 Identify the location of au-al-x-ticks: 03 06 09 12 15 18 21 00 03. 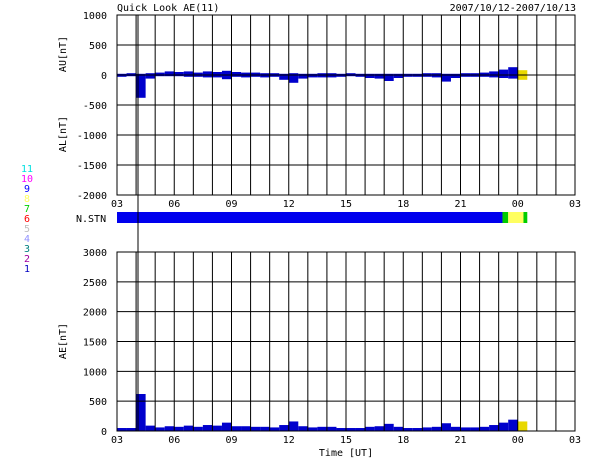
(346, 204).